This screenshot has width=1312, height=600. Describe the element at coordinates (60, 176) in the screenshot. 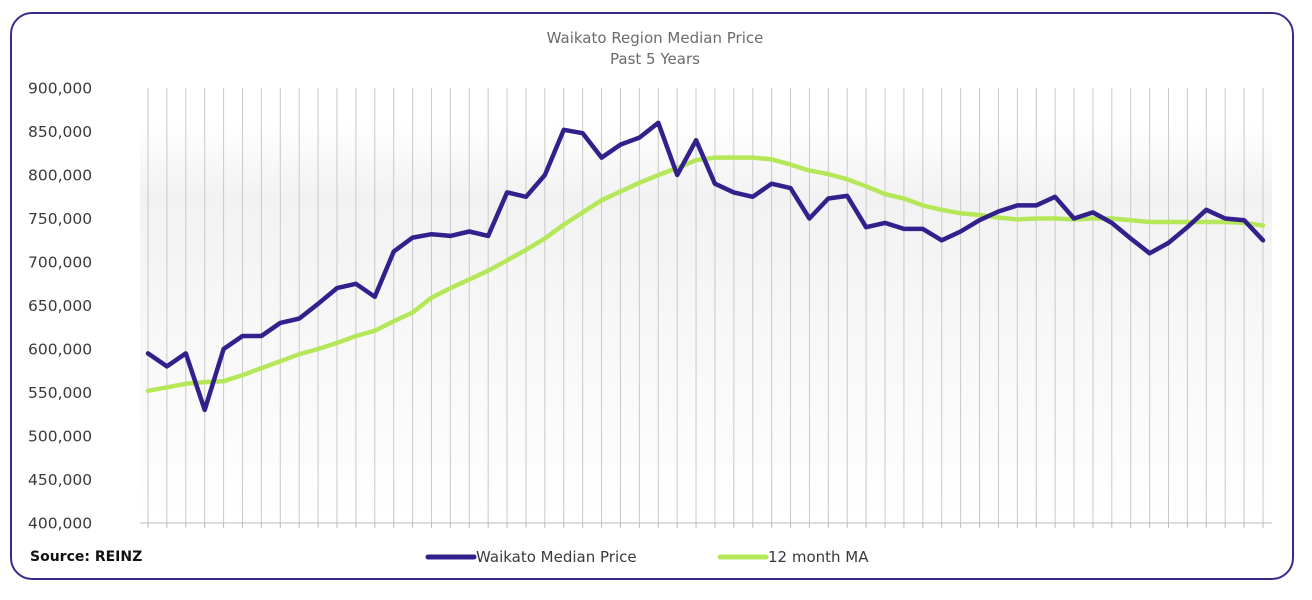

I see `y-tick-label-800000: 800,000` at that location.